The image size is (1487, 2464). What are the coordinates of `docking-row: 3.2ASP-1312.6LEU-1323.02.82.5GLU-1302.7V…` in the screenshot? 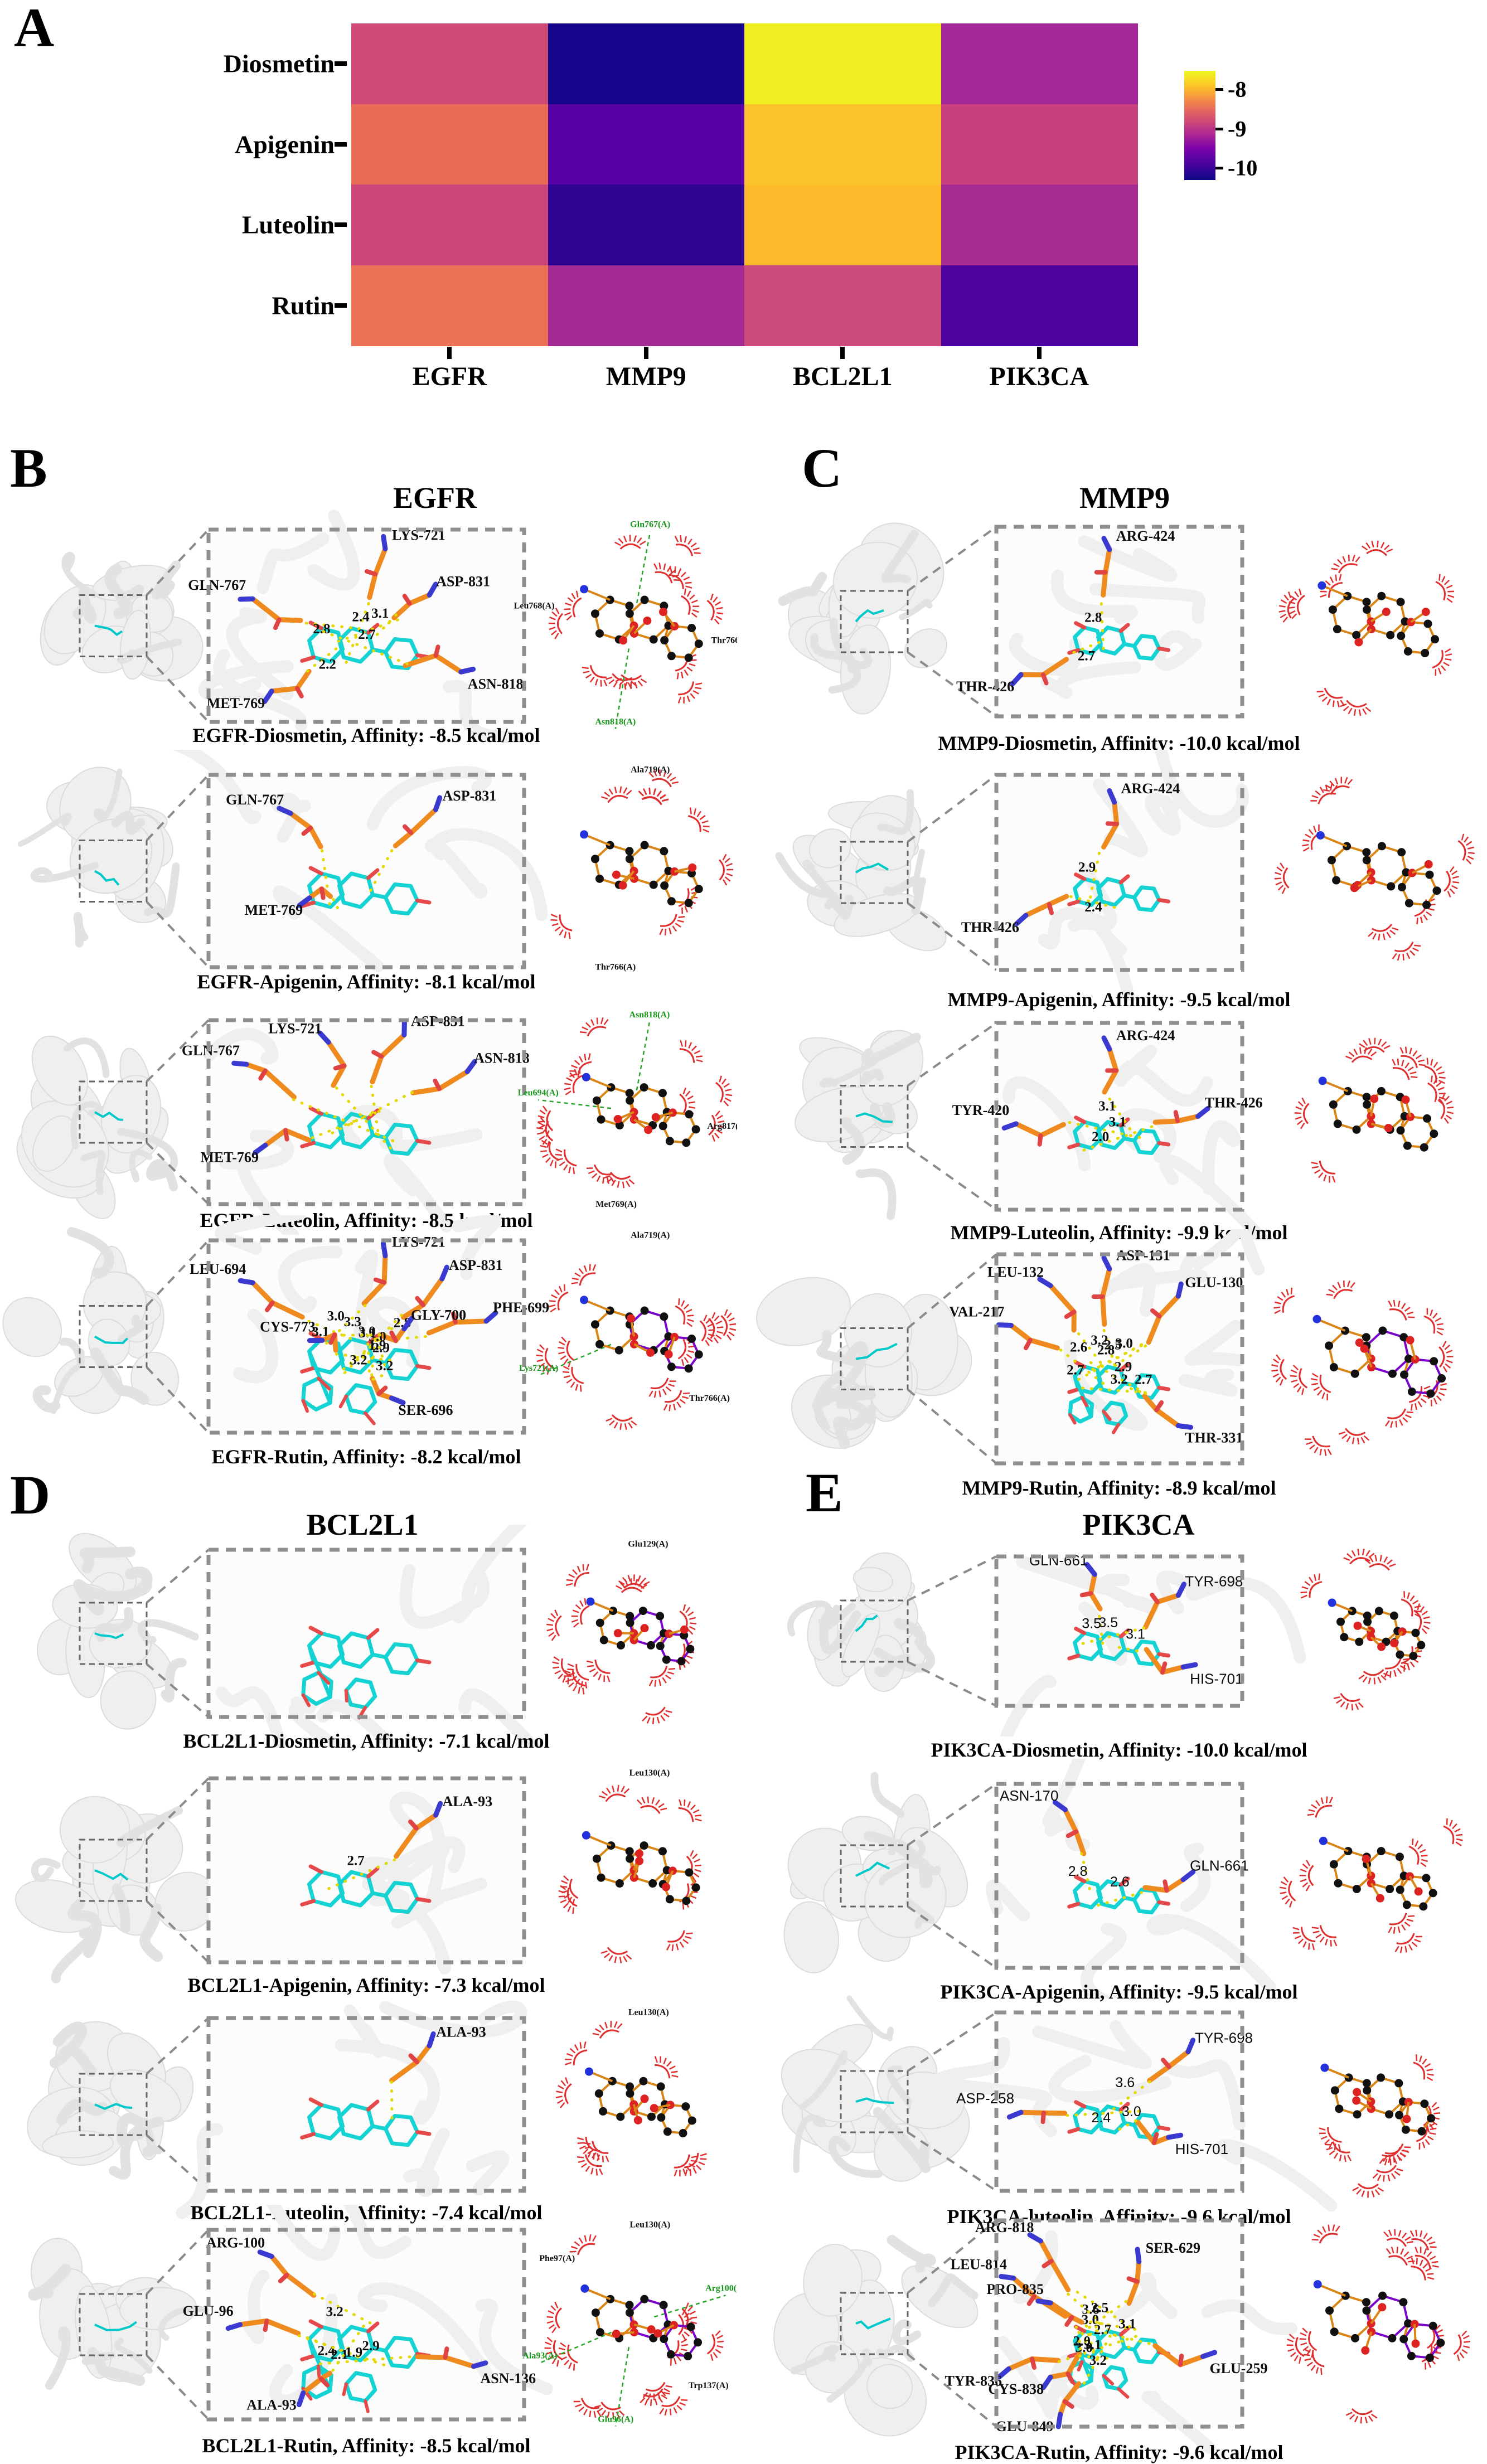 It's located at (1118, 1361).